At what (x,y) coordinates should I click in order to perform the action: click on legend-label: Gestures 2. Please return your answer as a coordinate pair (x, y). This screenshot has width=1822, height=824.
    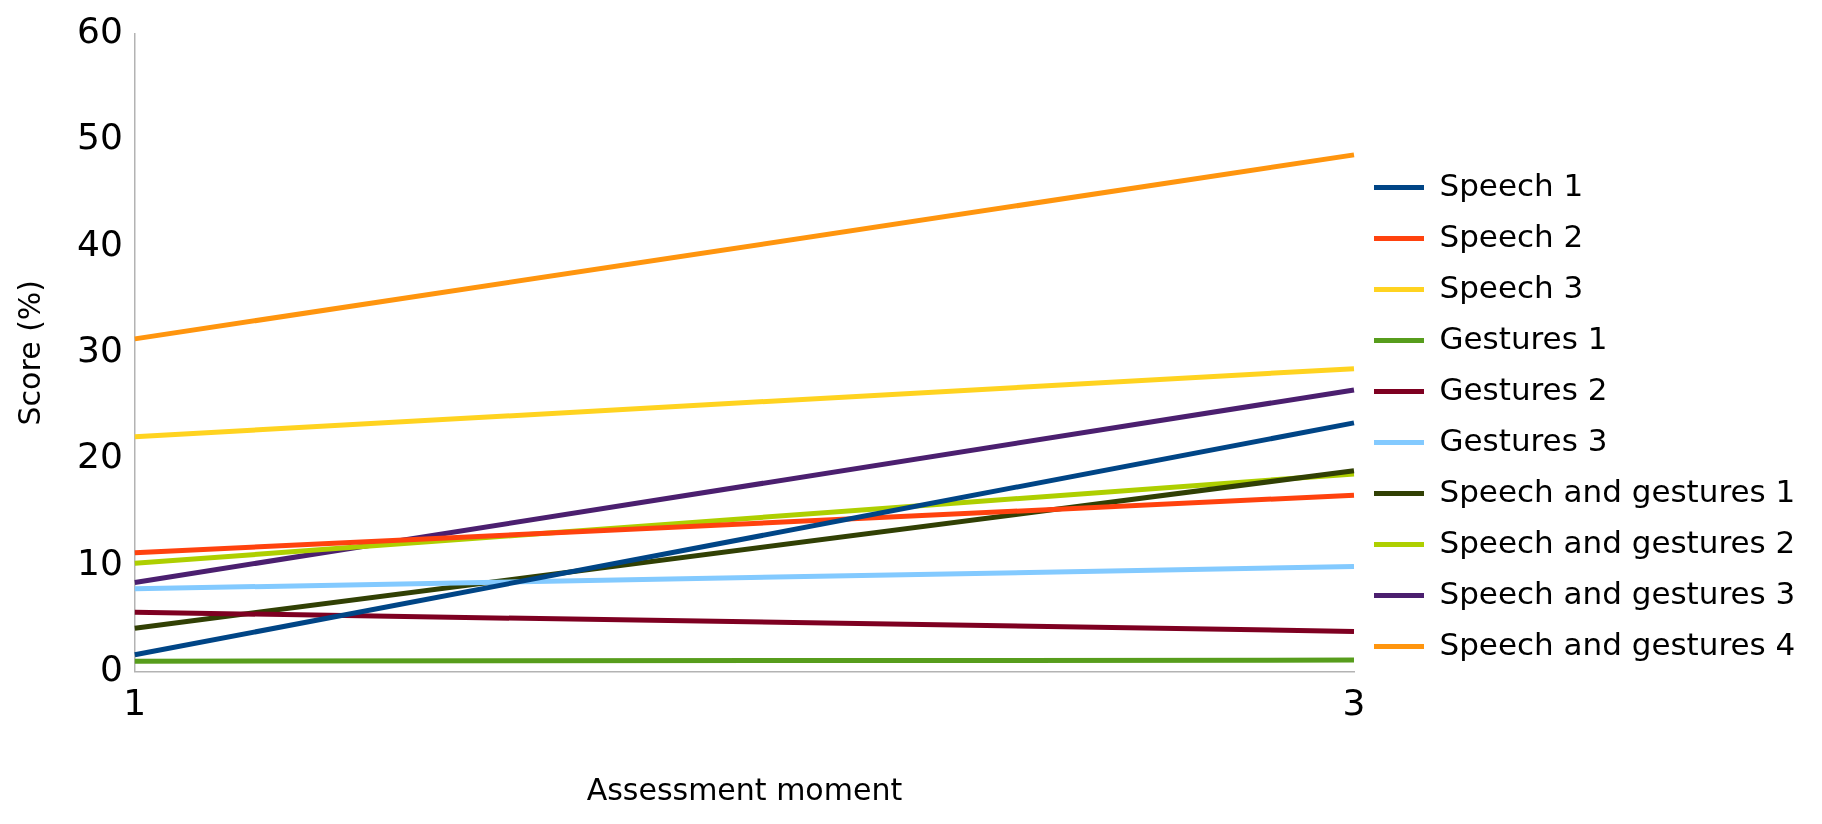
    Looking at the image, I should click on (1523, 388).